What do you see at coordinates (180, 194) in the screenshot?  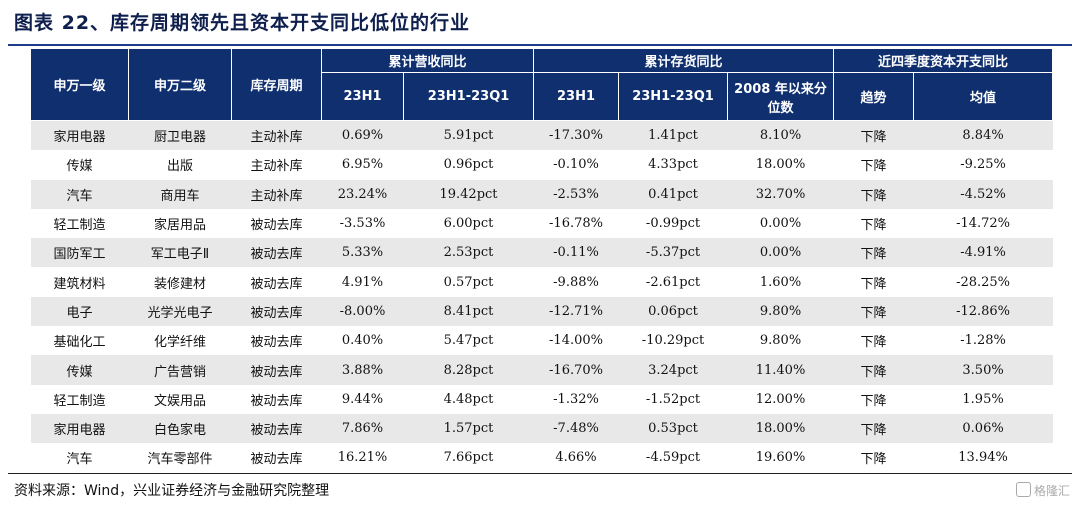 I see `cell-level2: 商用车` at bounding box center [180, 194].